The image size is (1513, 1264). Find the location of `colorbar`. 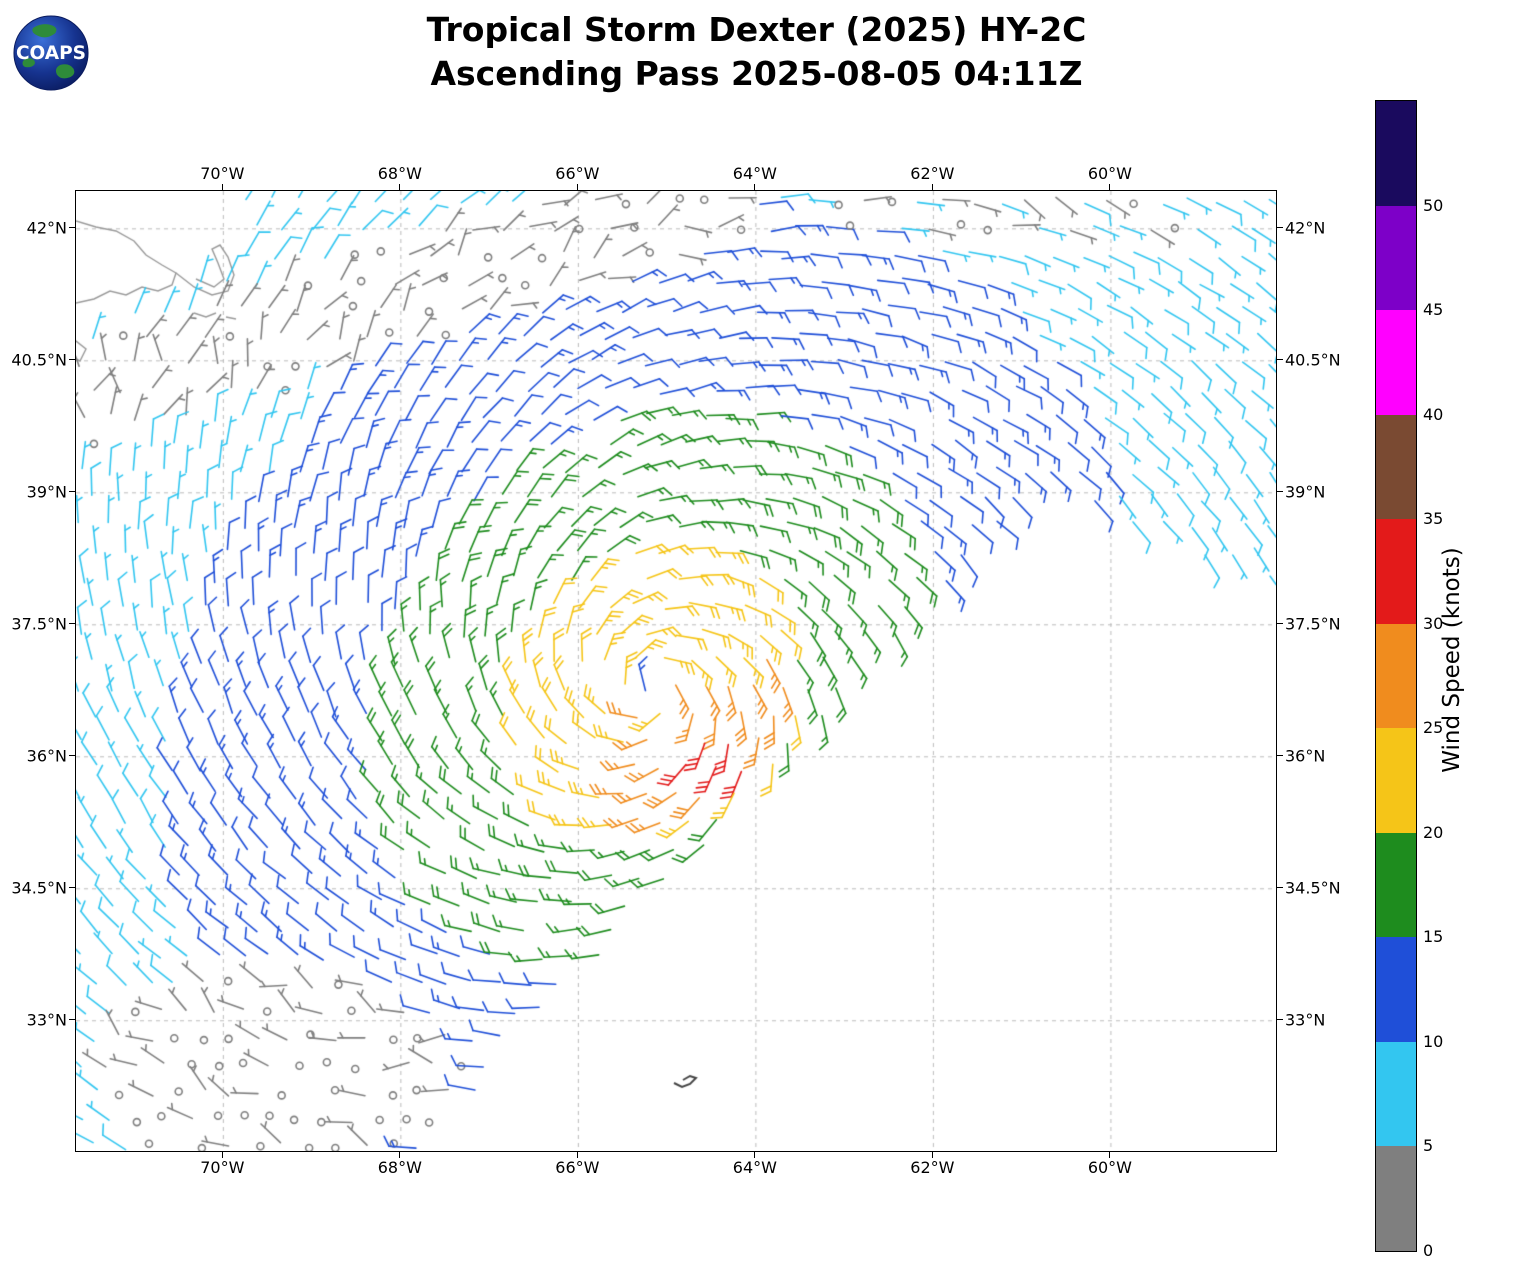

colorbar is located at coordinates (1396, 676).